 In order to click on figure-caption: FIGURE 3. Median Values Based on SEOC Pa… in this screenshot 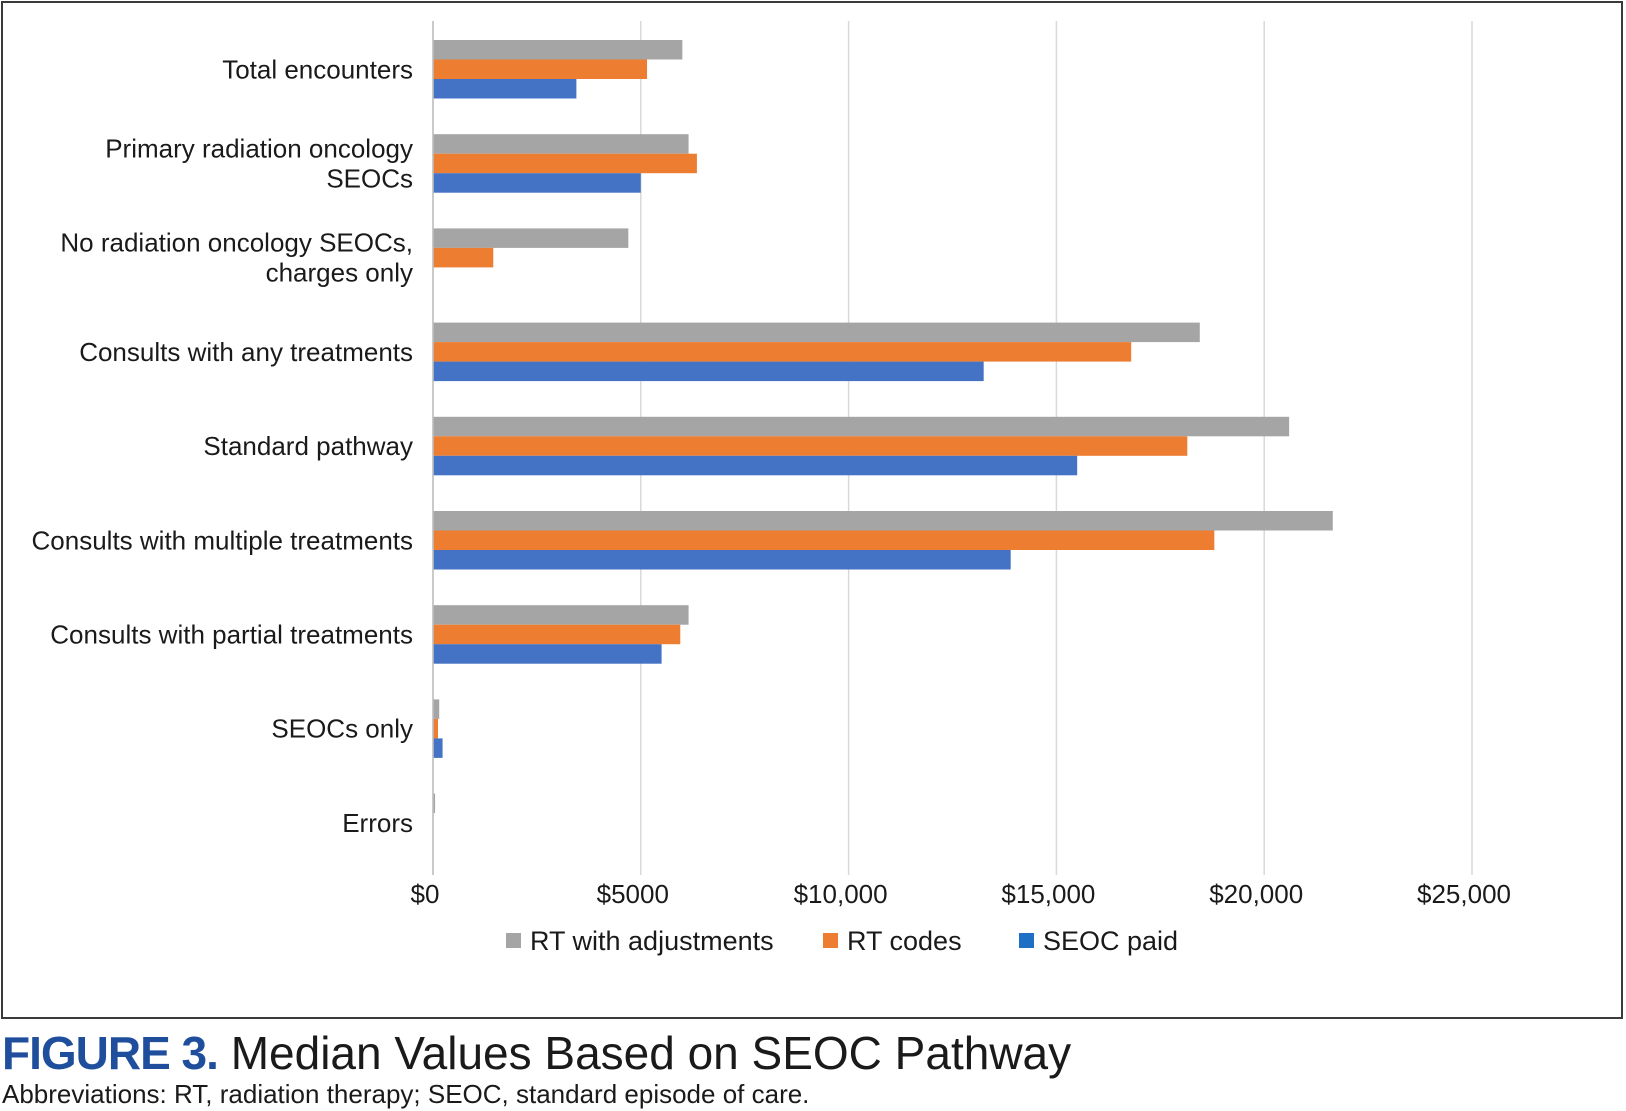, I will do `click(536, 1053)`.